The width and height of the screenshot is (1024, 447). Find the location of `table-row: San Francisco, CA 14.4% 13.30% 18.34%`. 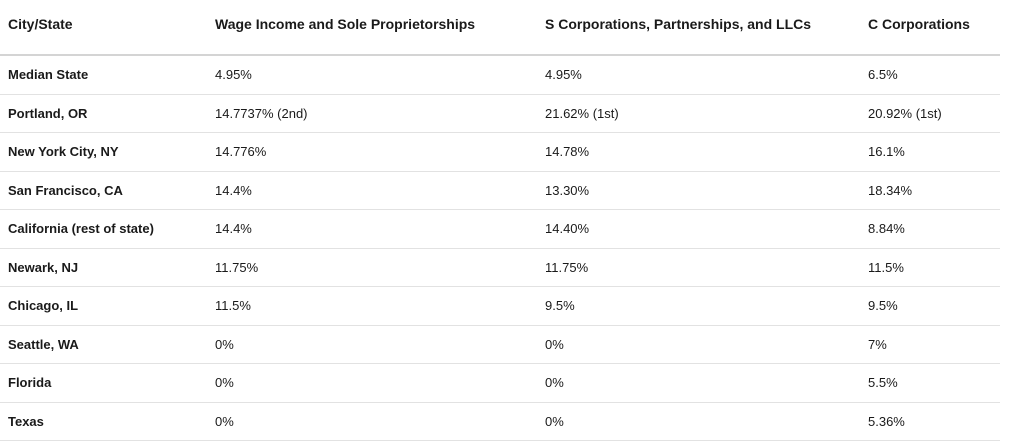

table-row: San Francisco, CA 14.4% 13.30% 18.34% is located at coordinates (500, 191).